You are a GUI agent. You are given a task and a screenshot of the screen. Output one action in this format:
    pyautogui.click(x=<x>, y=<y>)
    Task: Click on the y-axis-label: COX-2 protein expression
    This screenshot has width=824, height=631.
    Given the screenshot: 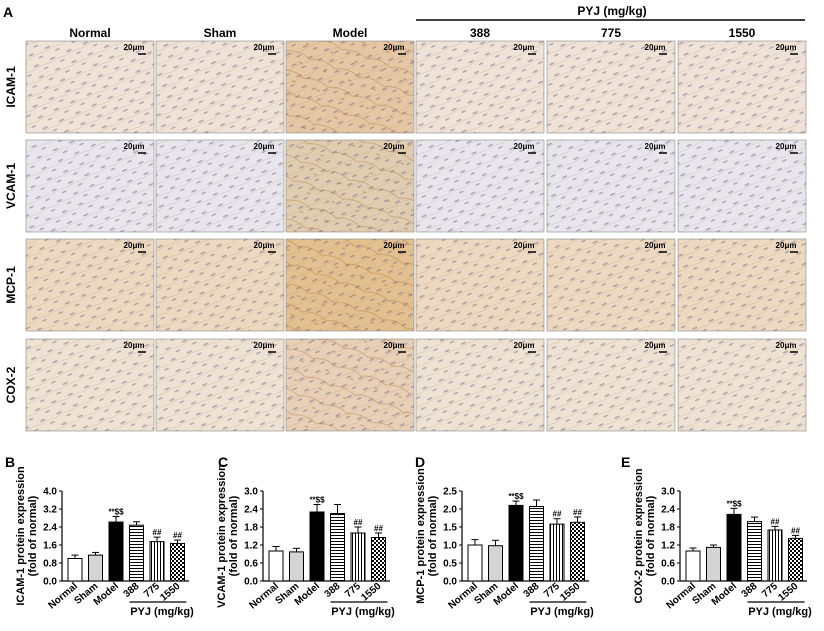 What is the action you would take?
    pyautogui.click(x=639, y=535)
    